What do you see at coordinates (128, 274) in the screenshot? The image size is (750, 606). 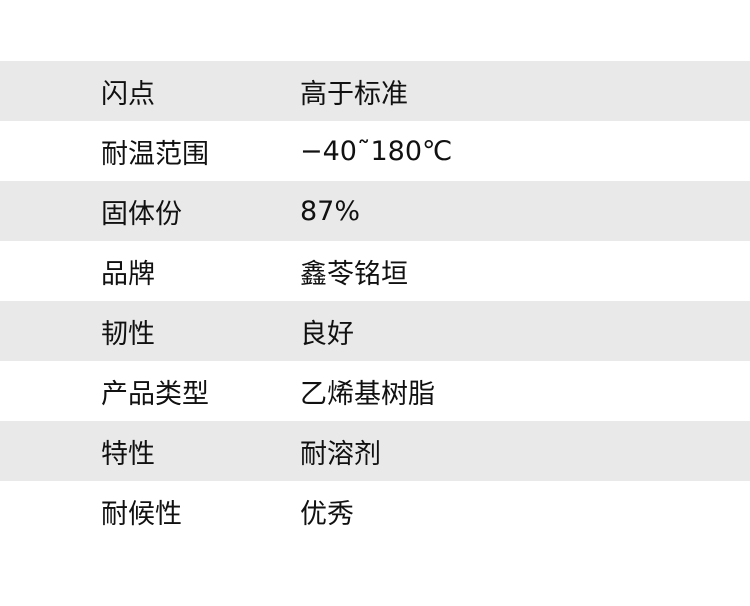 I see `row-label: 品牌` at bounding box center [128, 274].